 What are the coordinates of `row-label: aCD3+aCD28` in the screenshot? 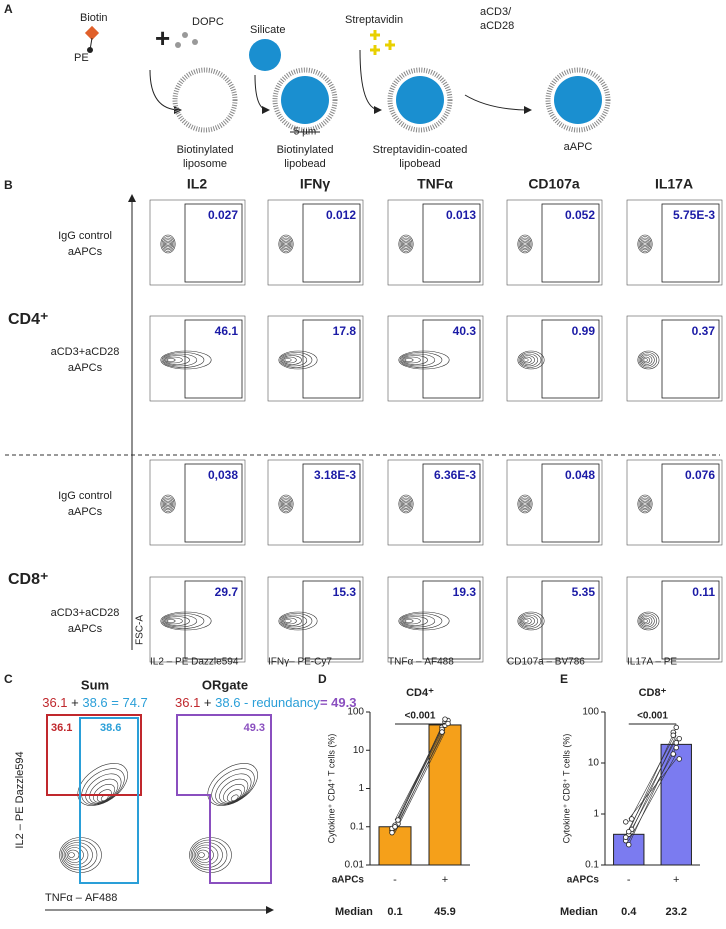 It's located at (85, 352).